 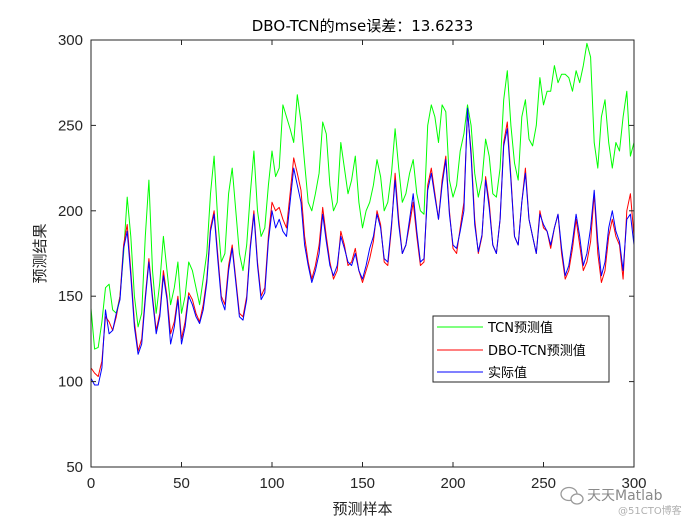 What do you see at coordinates (70, 40) in the screenshot?
I see `y-tick-label: 300` at bounding box center [70, 40].